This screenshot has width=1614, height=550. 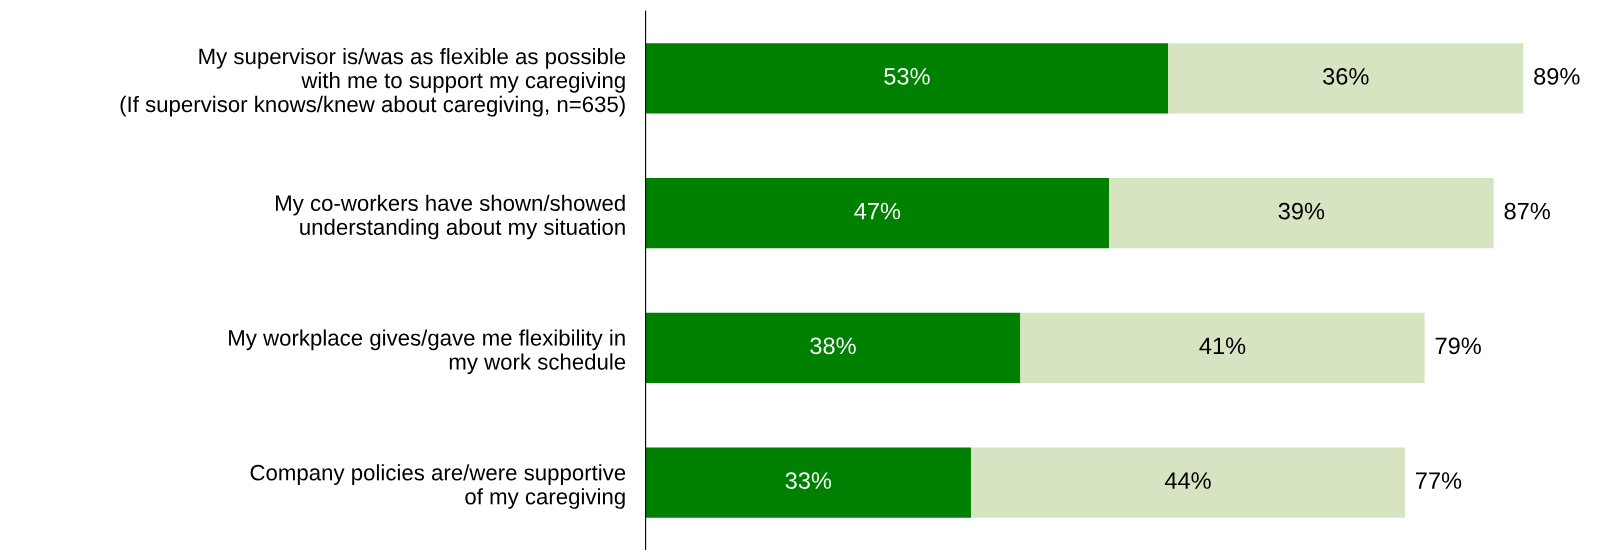 What do you see at coordinates (450, 217) in the screenshot?
I see `y-tick-label: My co-workers have shown/showed understanding about my situation` at bounding box center [450, 217].